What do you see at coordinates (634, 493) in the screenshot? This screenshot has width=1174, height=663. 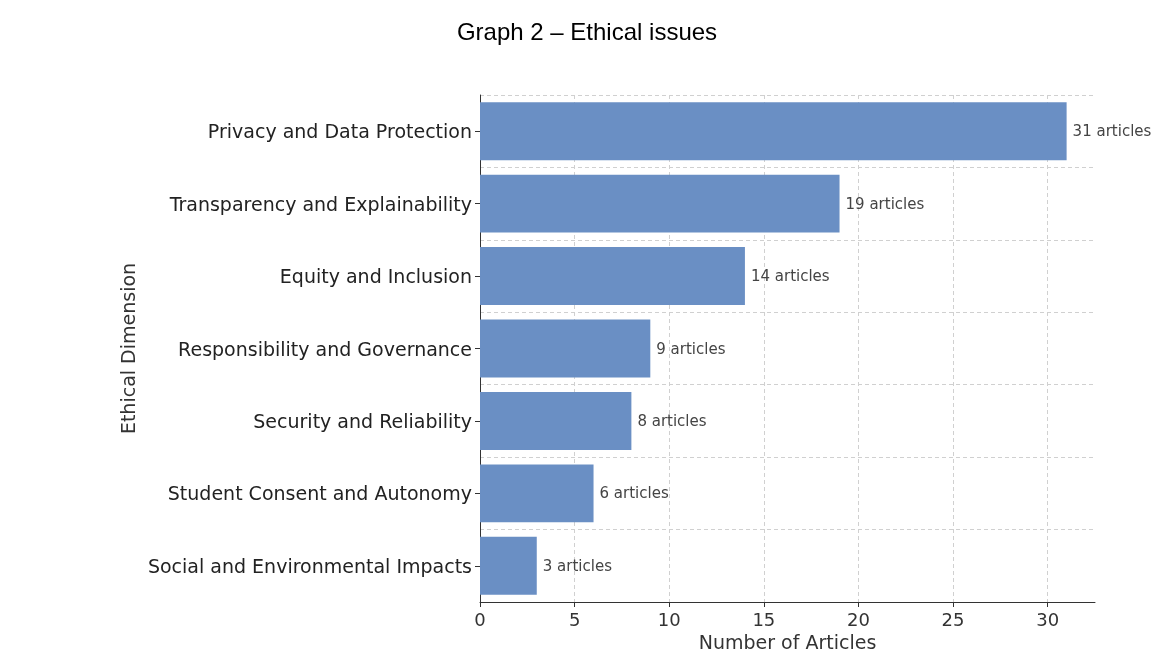 I see `data-label: 6 articles` at bounding box center [634, 493].